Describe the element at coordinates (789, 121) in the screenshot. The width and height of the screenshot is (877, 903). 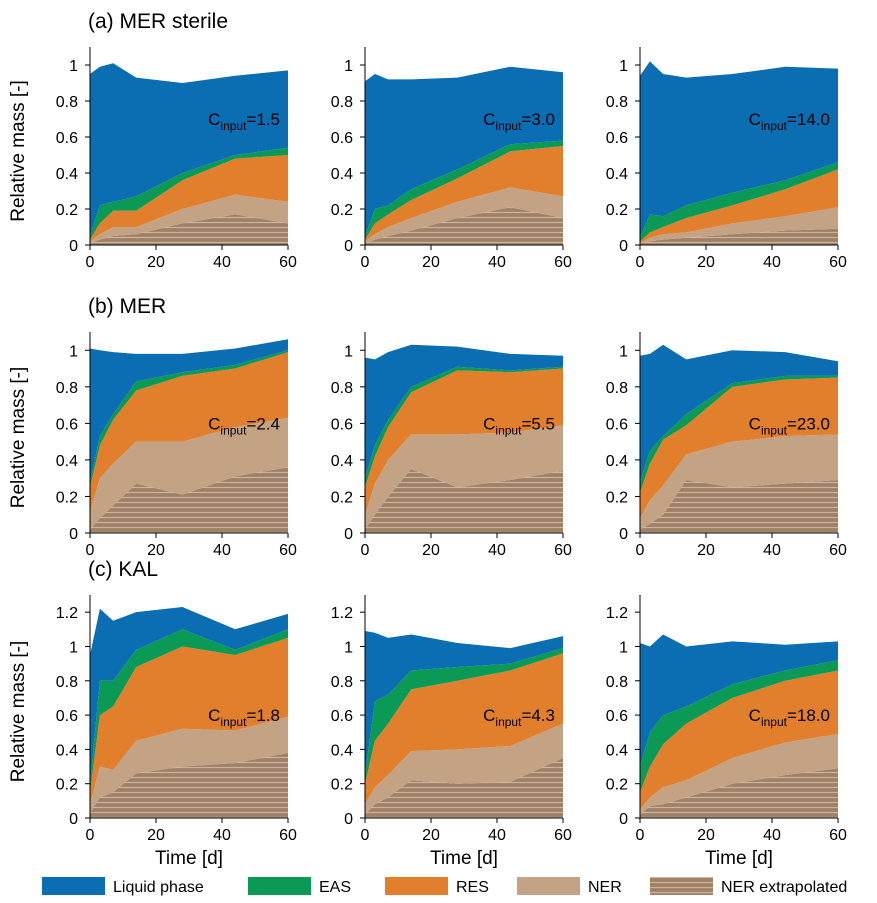
I see `annotation: Cinput=14.0` at that location.